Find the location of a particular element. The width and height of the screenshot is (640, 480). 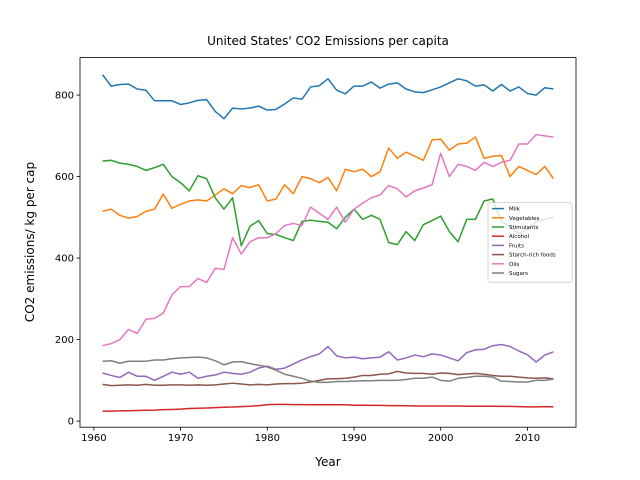

y-axis-label: CO2 emissions/ kg per cap is located at coordinates (30, 242).